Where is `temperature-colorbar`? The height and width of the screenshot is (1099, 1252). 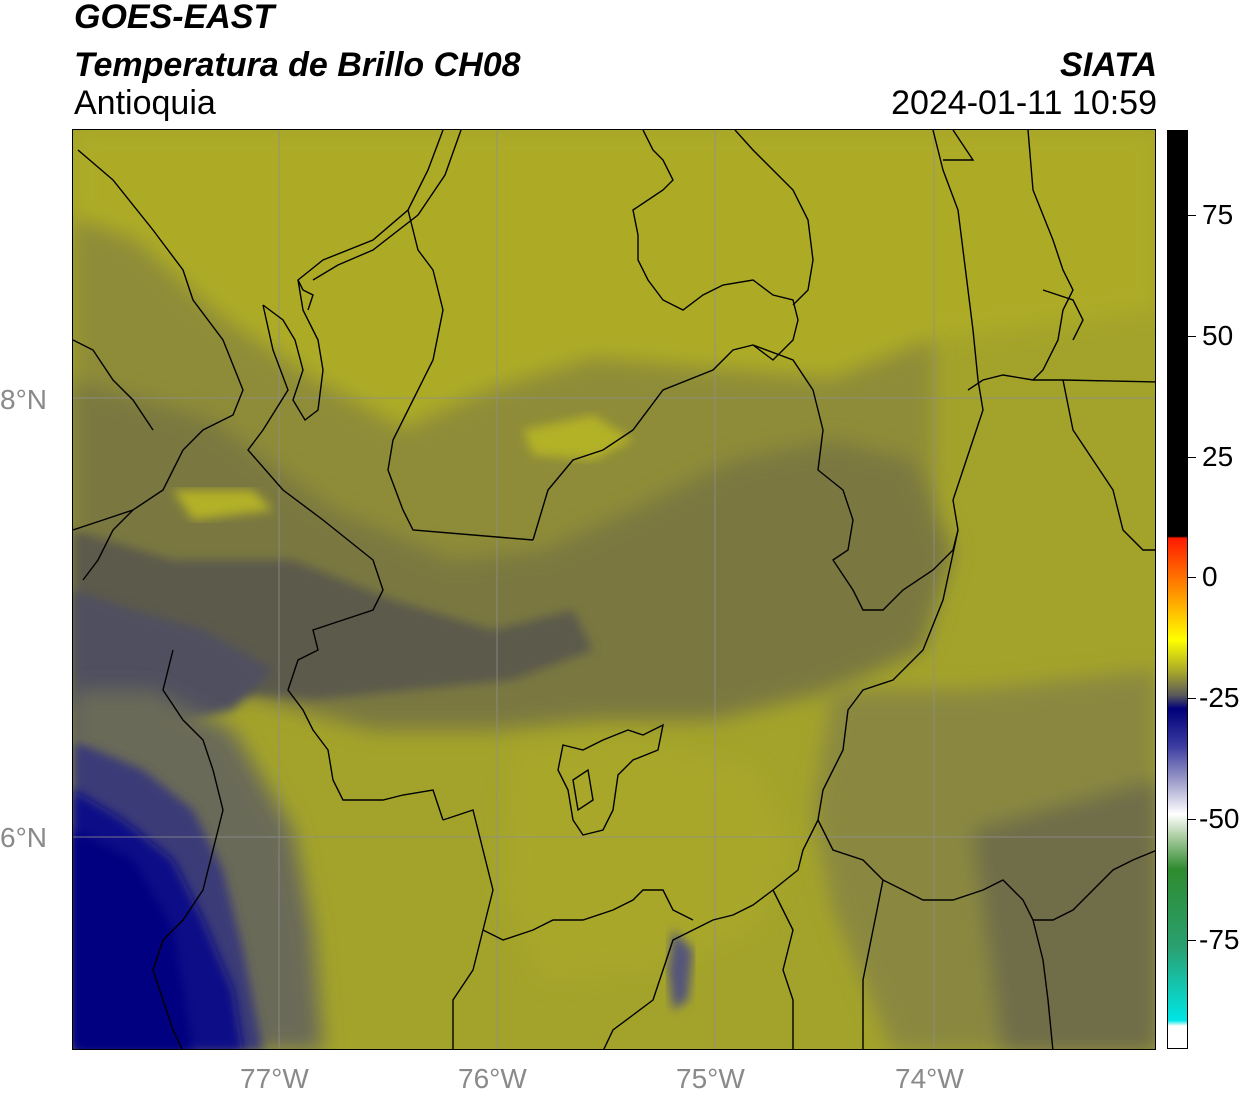
temperature-colorbar is located at coordinates (1177, 589).